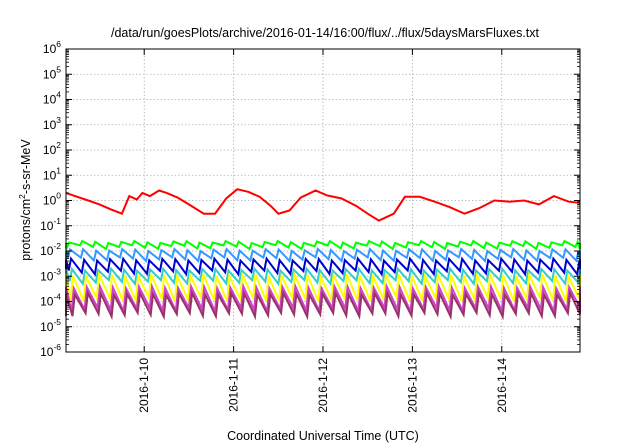 This screenshot has width=640, height=448. I want to click on y-tick-label: 10³, so click(52, 123).